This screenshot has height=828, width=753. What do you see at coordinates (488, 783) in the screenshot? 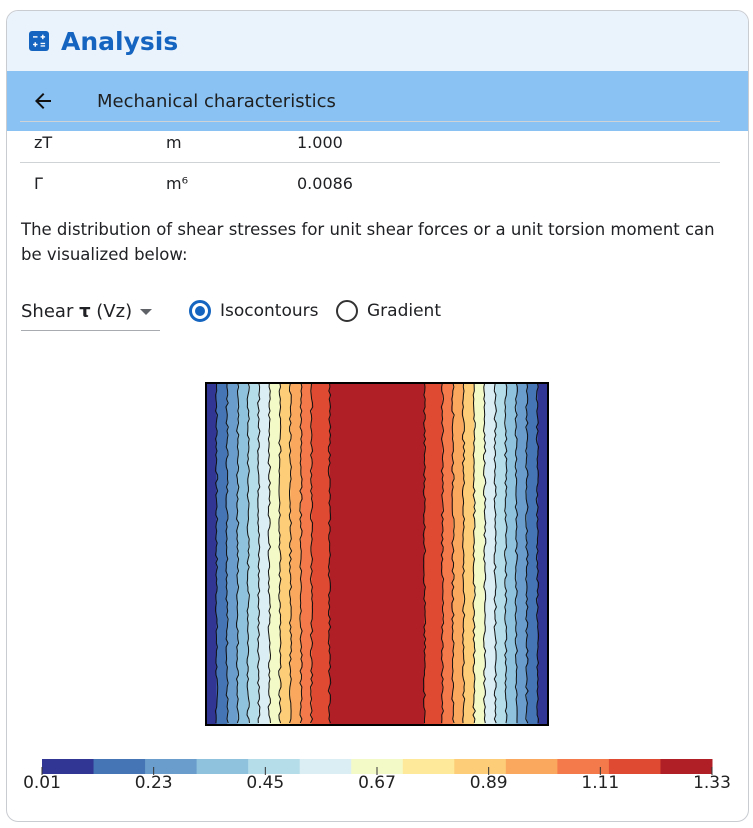
I see `colorbar-tick-label: 0.89` at bounding box center [488, 783].